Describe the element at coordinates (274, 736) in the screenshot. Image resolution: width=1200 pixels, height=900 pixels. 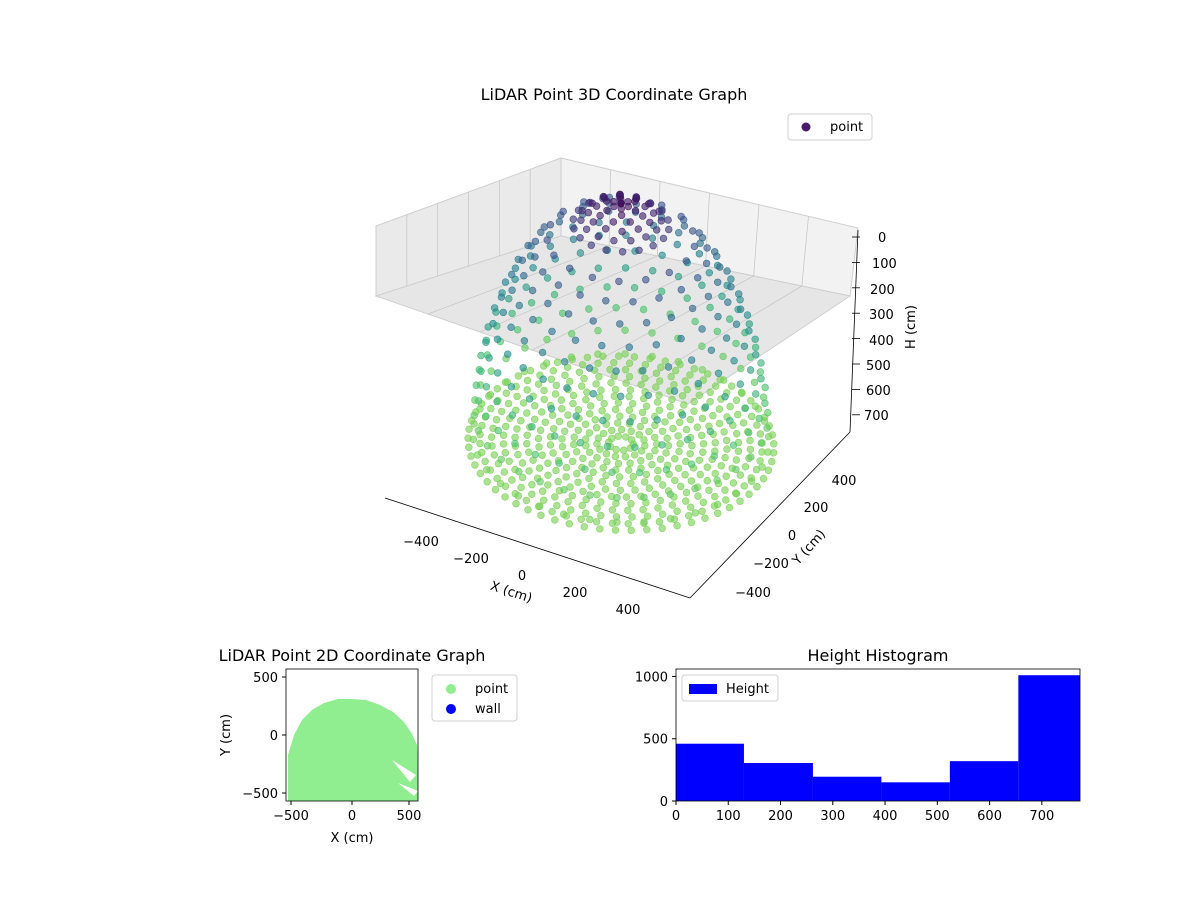
I see `y-tick-label: 0` at that location.